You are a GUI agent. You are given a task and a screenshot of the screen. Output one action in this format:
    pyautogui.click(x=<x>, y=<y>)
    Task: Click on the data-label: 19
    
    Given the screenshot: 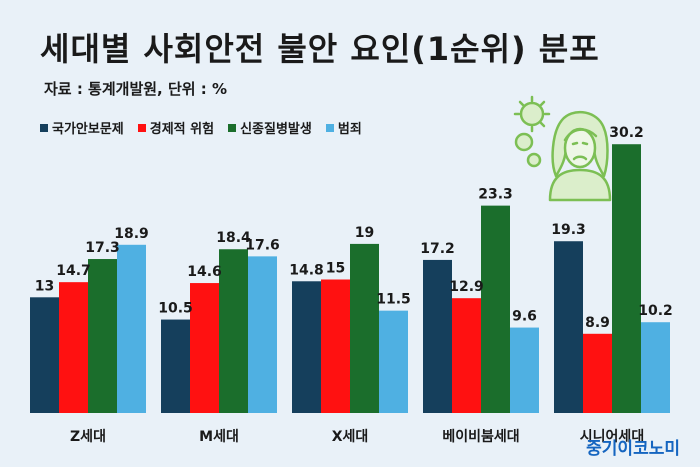 What is the action you would take?
    pyautogui.click(x=364, y=233)
    